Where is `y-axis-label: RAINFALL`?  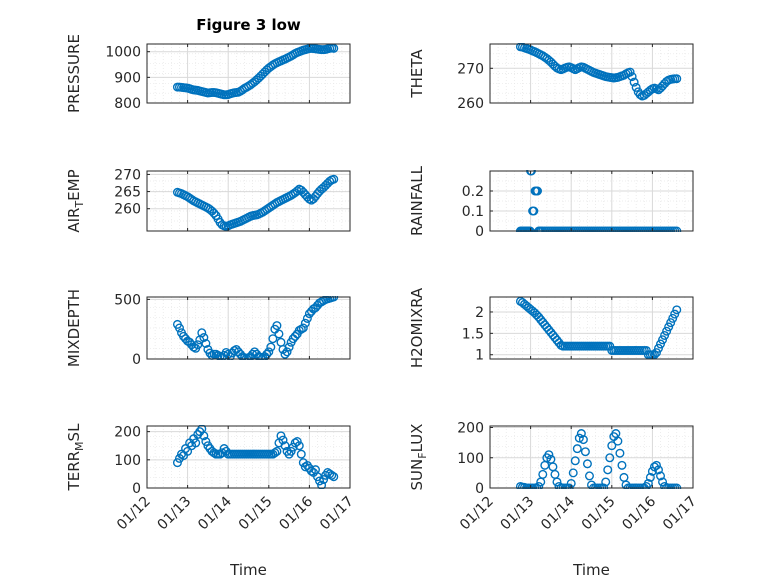
y-axis-label: RAINFALL is located at coordinates (417, 200).